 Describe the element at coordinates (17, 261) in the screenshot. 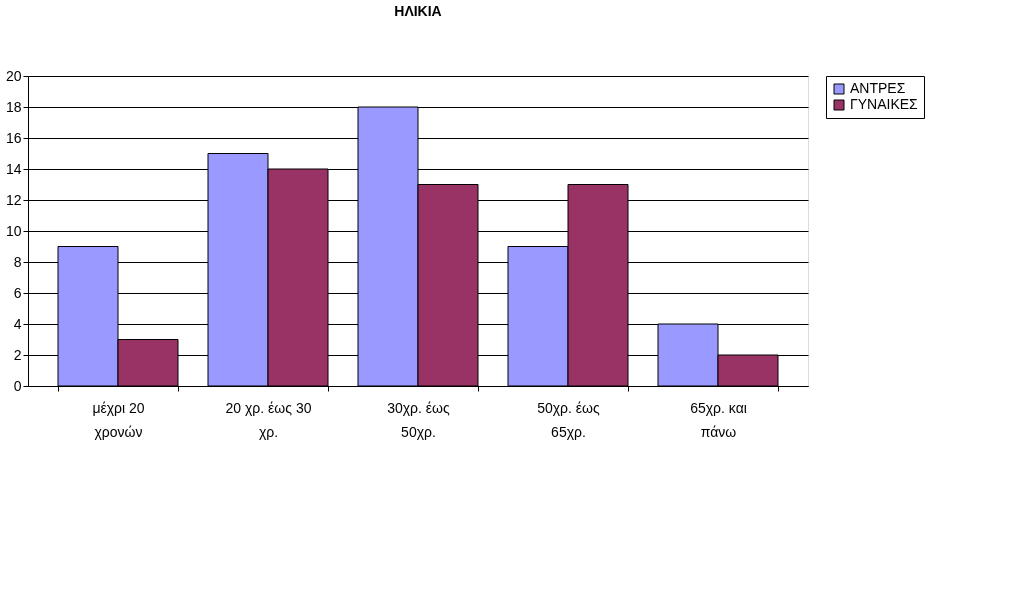

I see `y-tick-label: 8` at that location.